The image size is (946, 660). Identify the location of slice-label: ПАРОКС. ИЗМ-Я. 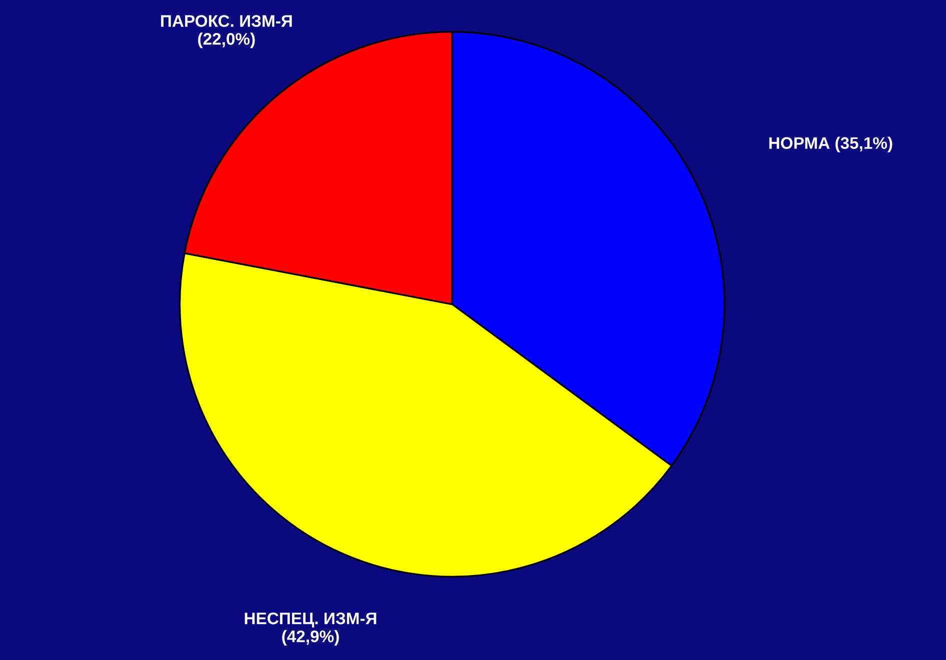
(226, 21).